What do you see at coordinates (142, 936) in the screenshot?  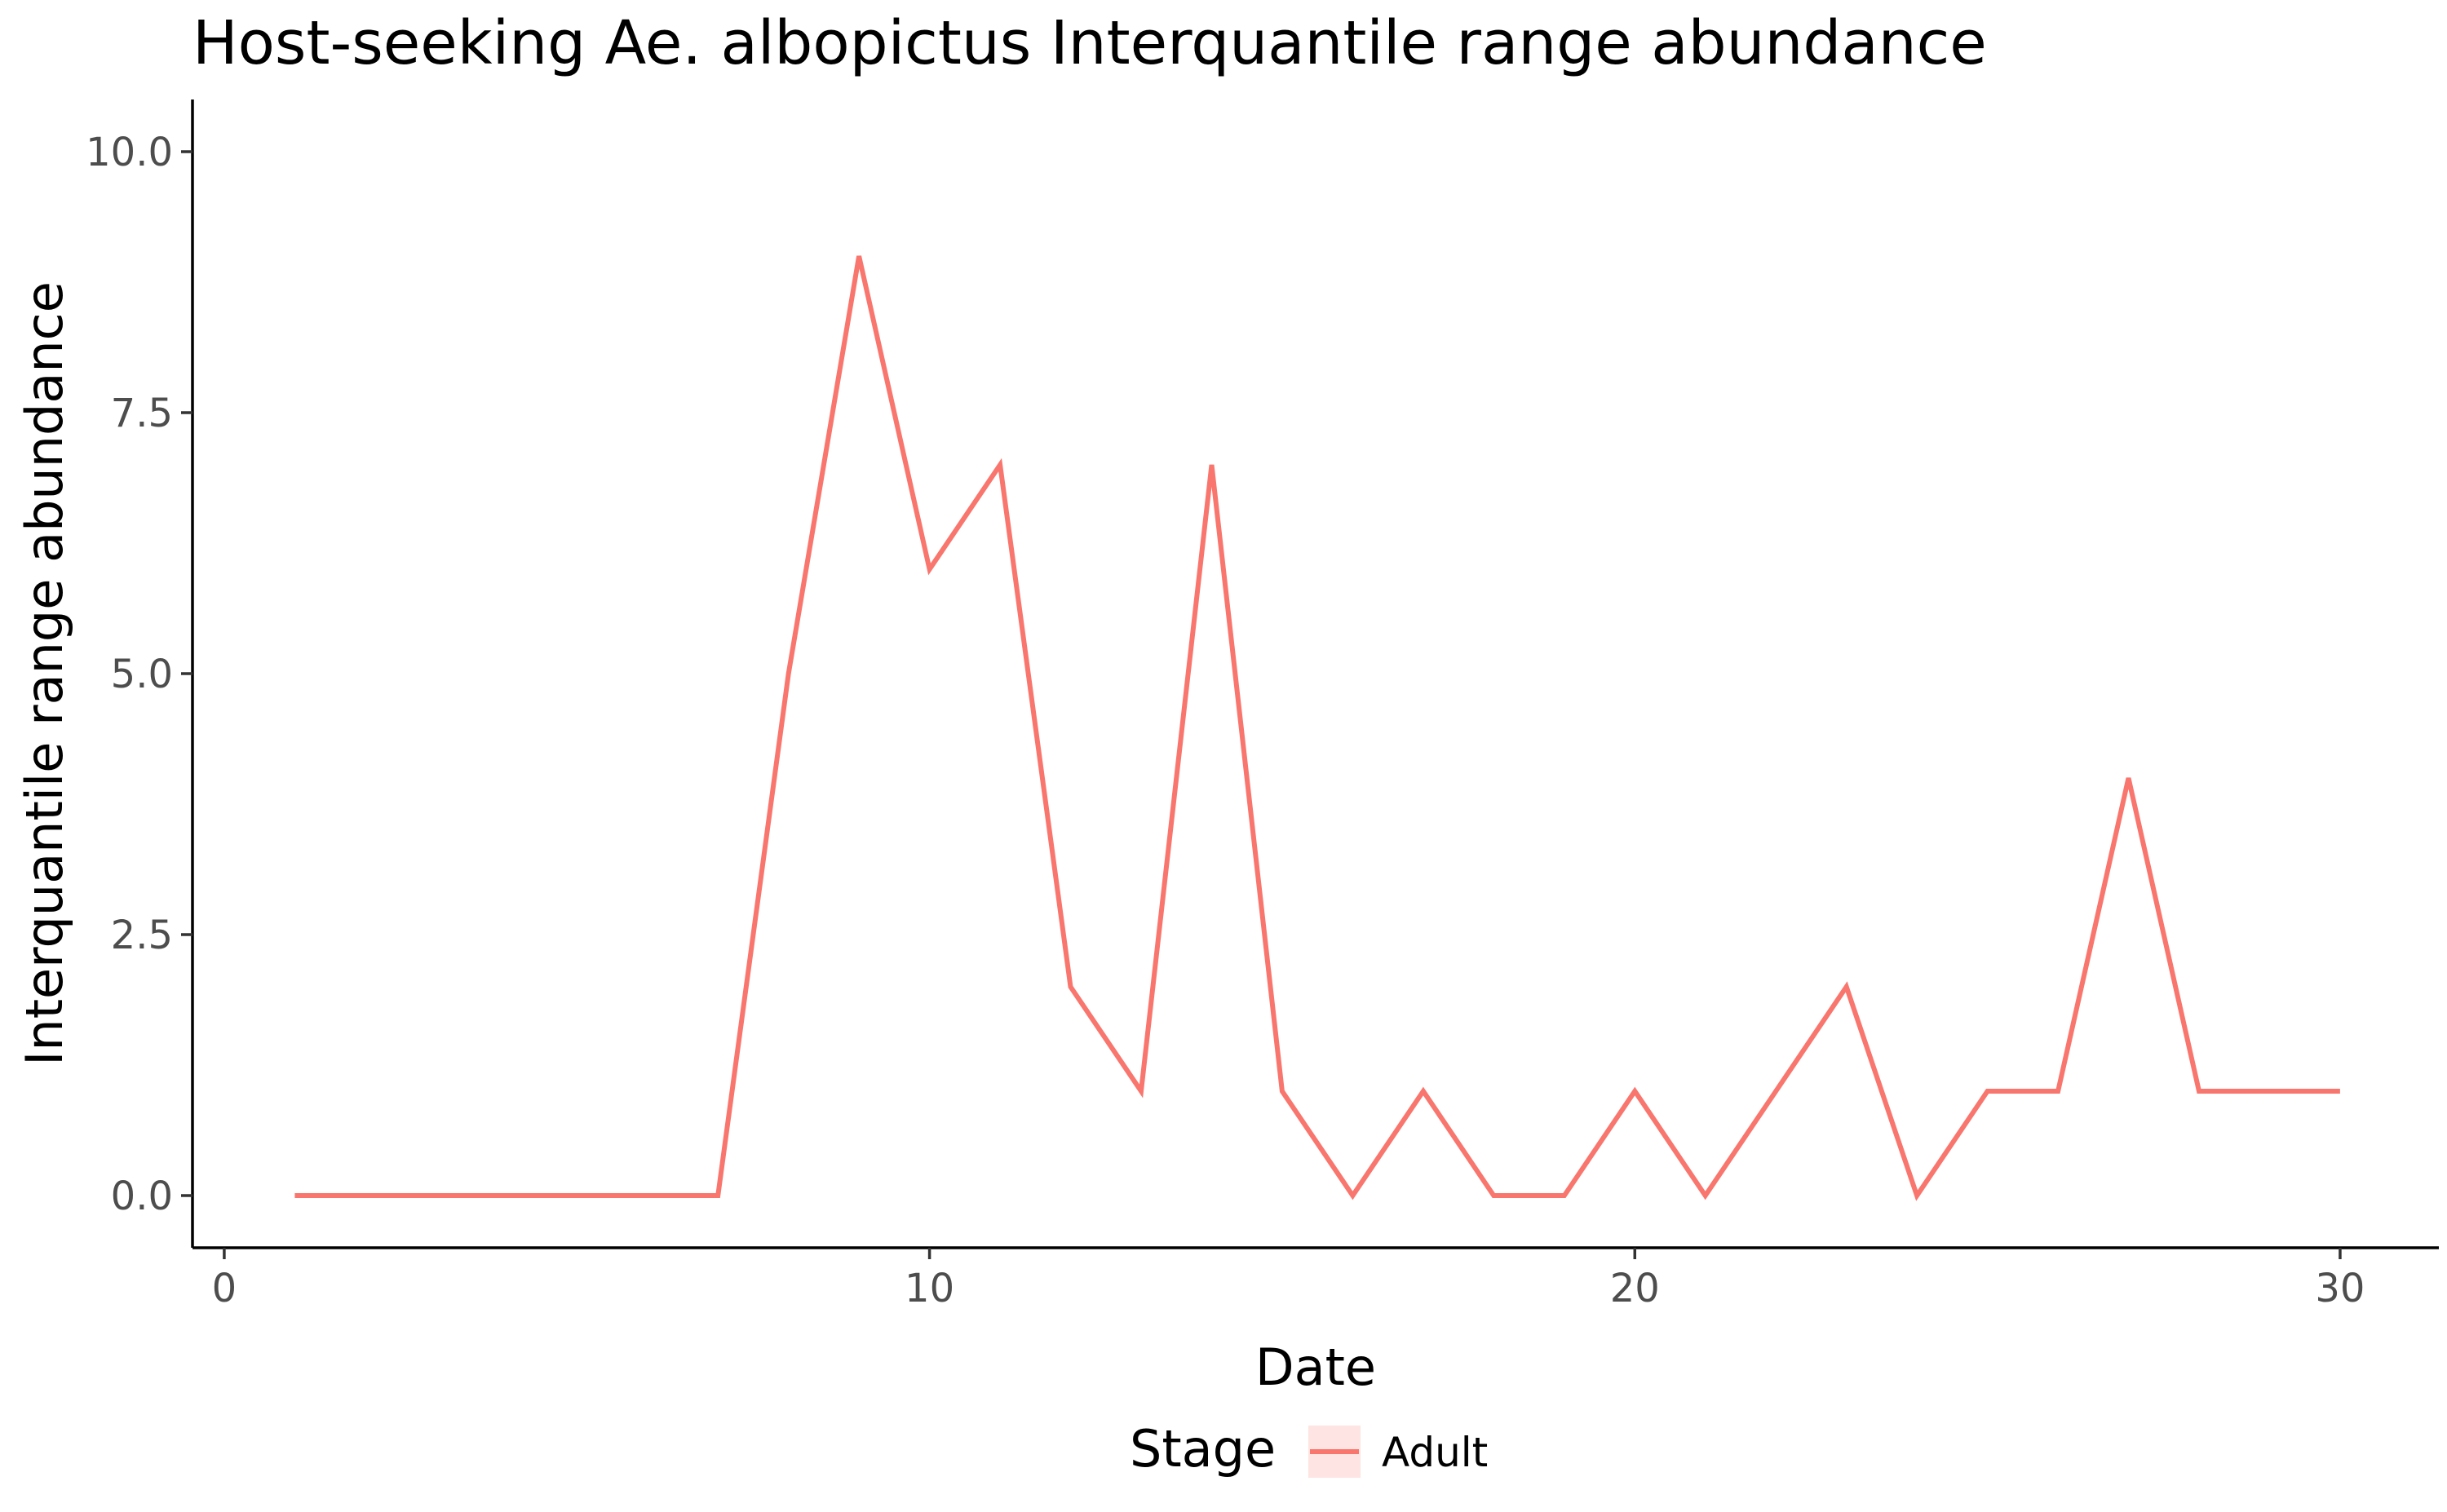 I see `y-tick-label: 2.5` at bounding box center [142, 936].